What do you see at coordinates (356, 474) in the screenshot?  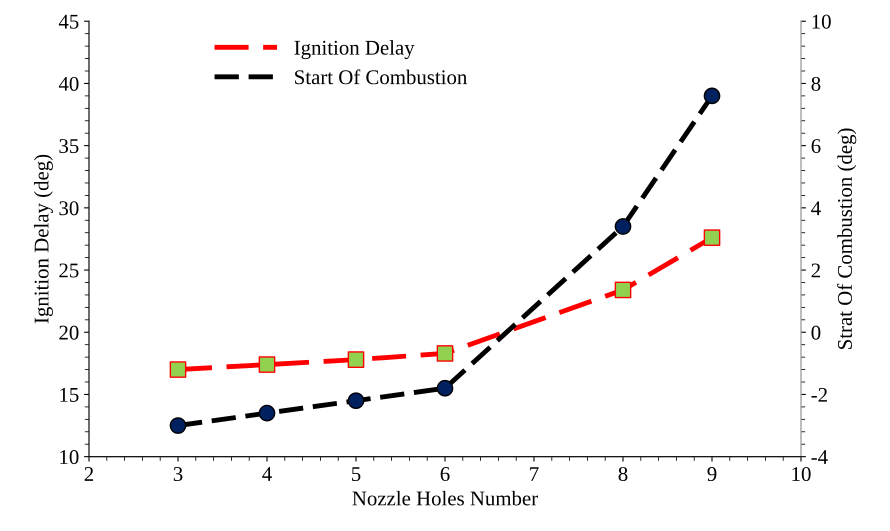 I see `x-tick-label: 5` at bounding box center [356, 474].